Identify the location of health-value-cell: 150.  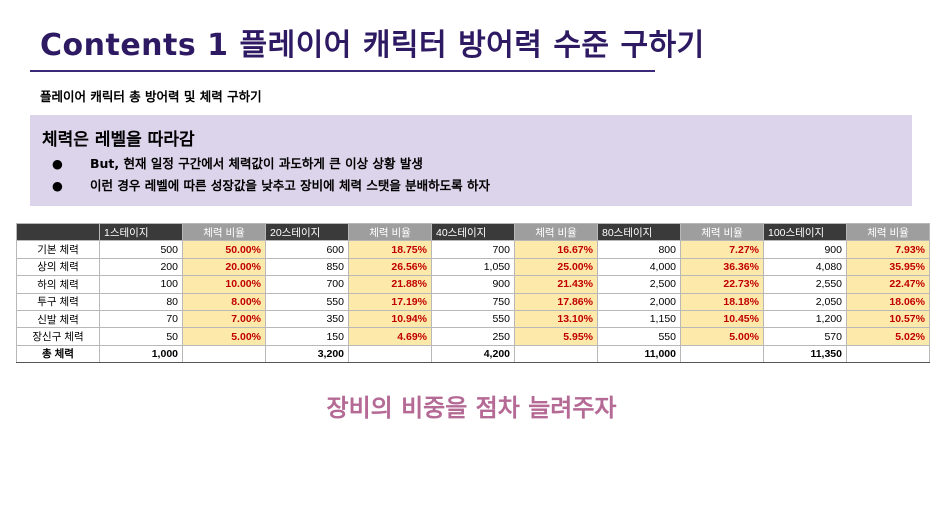
(307, 336).